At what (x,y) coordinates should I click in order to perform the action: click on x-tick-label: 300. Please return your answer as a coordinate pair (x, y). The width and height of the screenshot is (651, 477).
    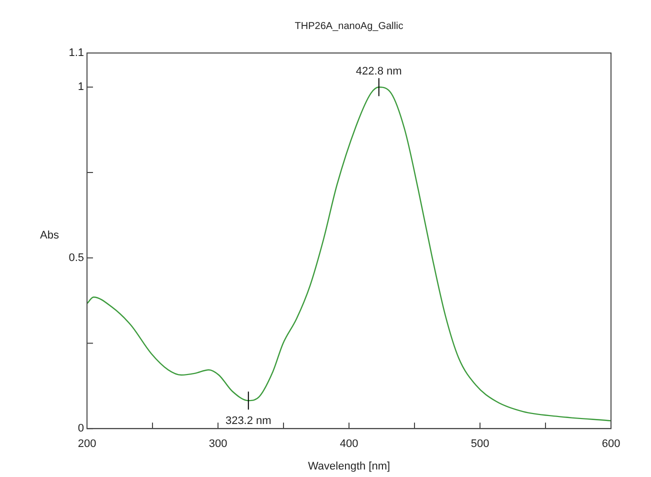
    Looking at the image, I should click on (218, 444).